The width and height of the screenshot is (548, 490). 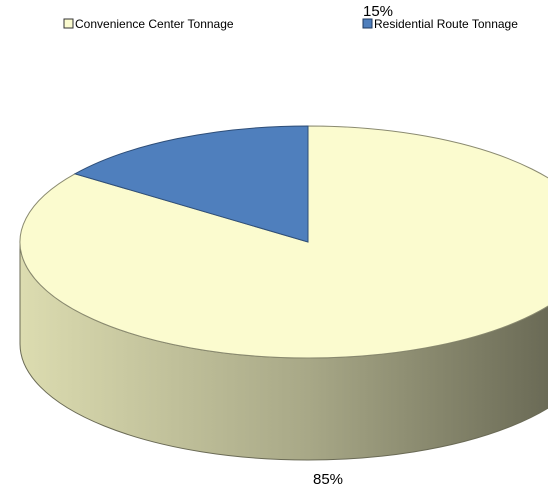 What do you see at coordinates (154, 24) in the screenshot?
I see `legend-label-convenience-center: Convenience Center Tonnage` at bounding box center [154, 24].